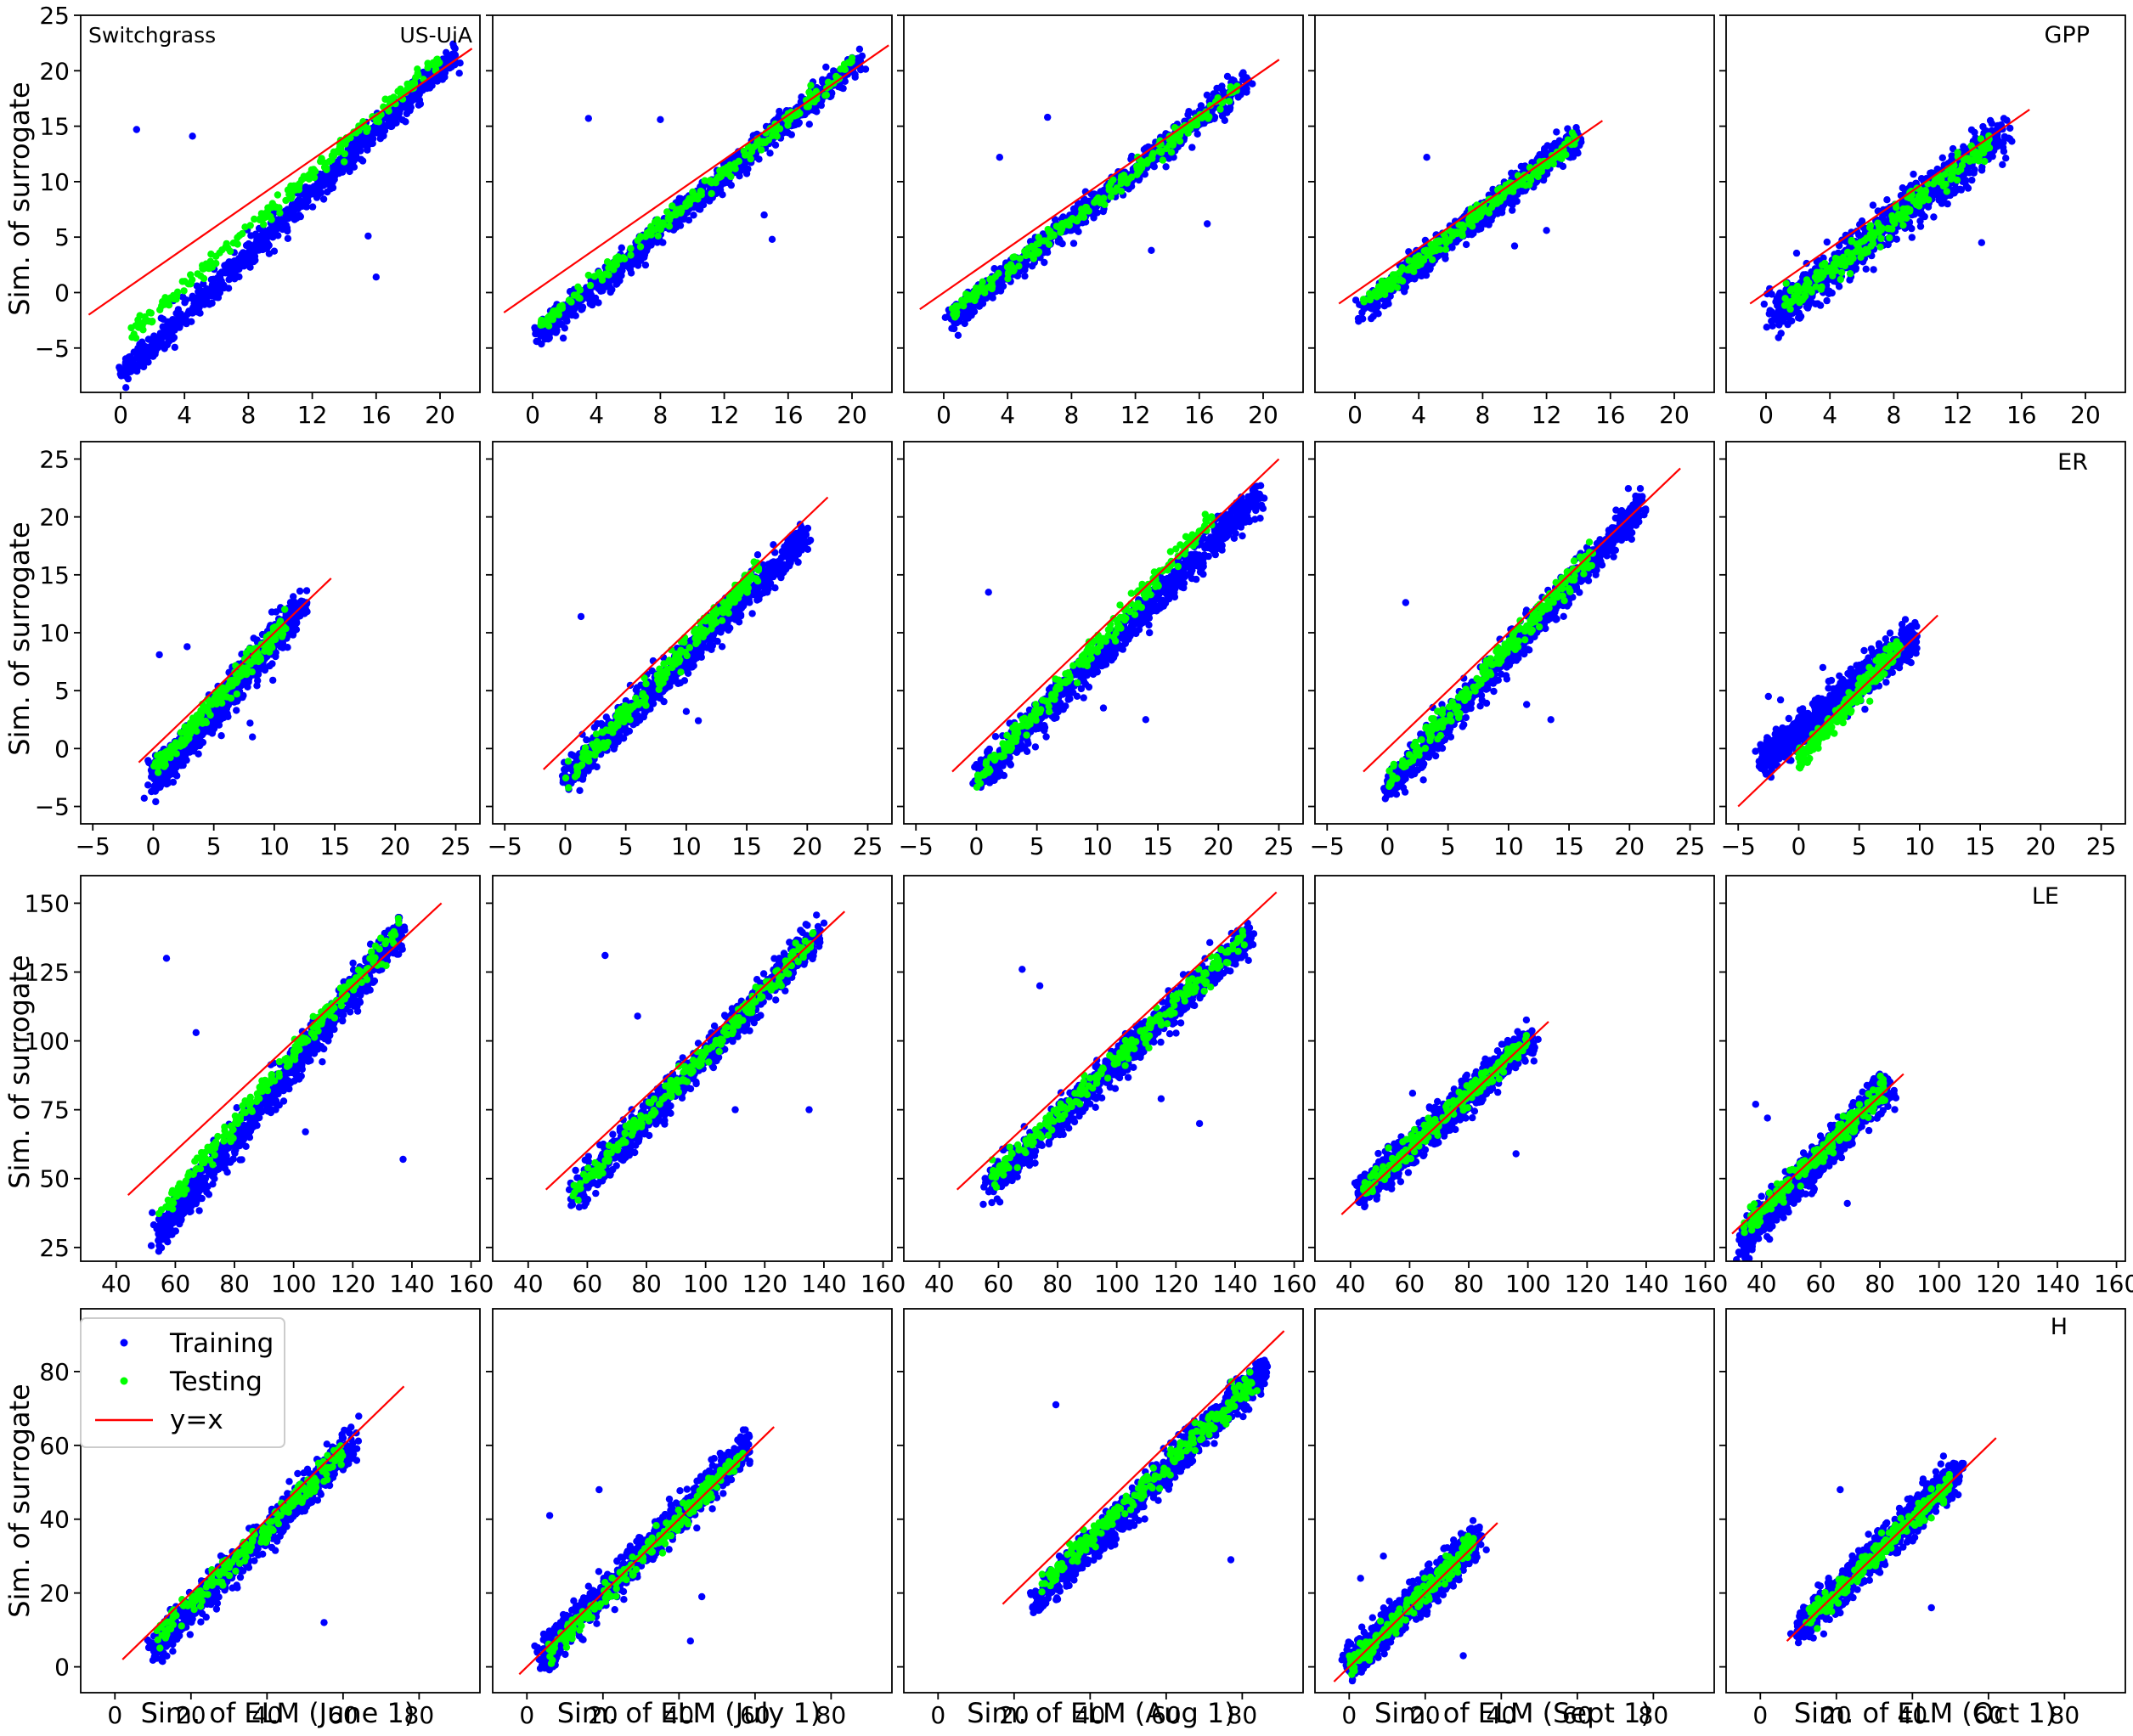 The image size is (2133, 1736). I want to click on x-tick-label: 12, so click(725, 415).